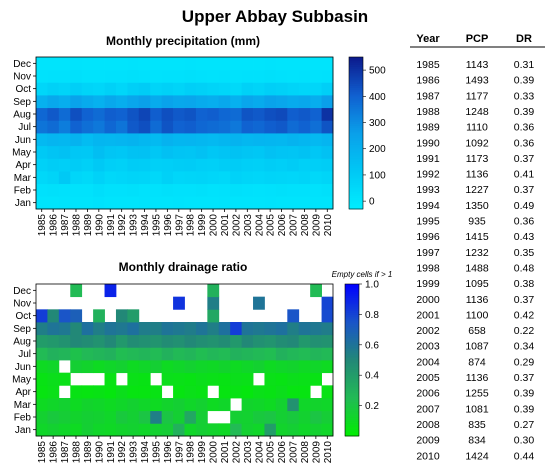 The width and height of the screenshot is (550, 465). I want to click on table-cell: 1493, so click(477, 81).